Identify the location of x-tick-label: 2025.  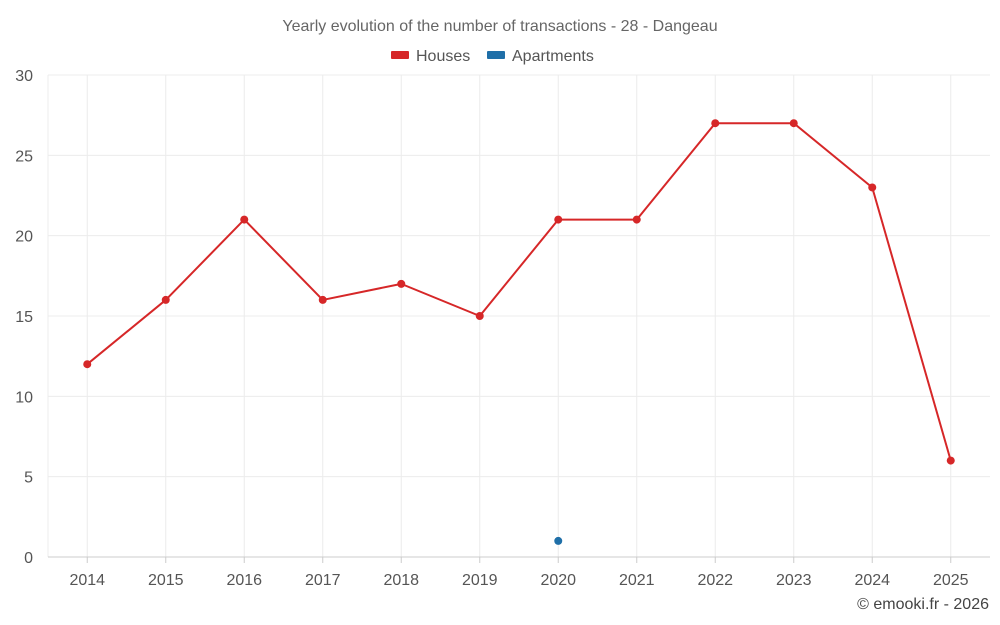
(951, 580).